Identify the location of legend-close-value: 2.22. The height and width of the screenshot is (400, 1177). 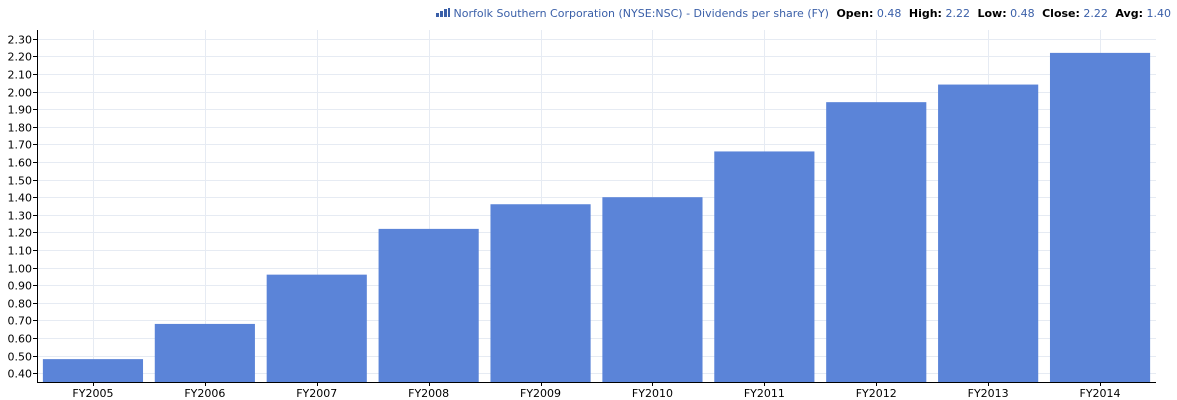
(1095, 13).